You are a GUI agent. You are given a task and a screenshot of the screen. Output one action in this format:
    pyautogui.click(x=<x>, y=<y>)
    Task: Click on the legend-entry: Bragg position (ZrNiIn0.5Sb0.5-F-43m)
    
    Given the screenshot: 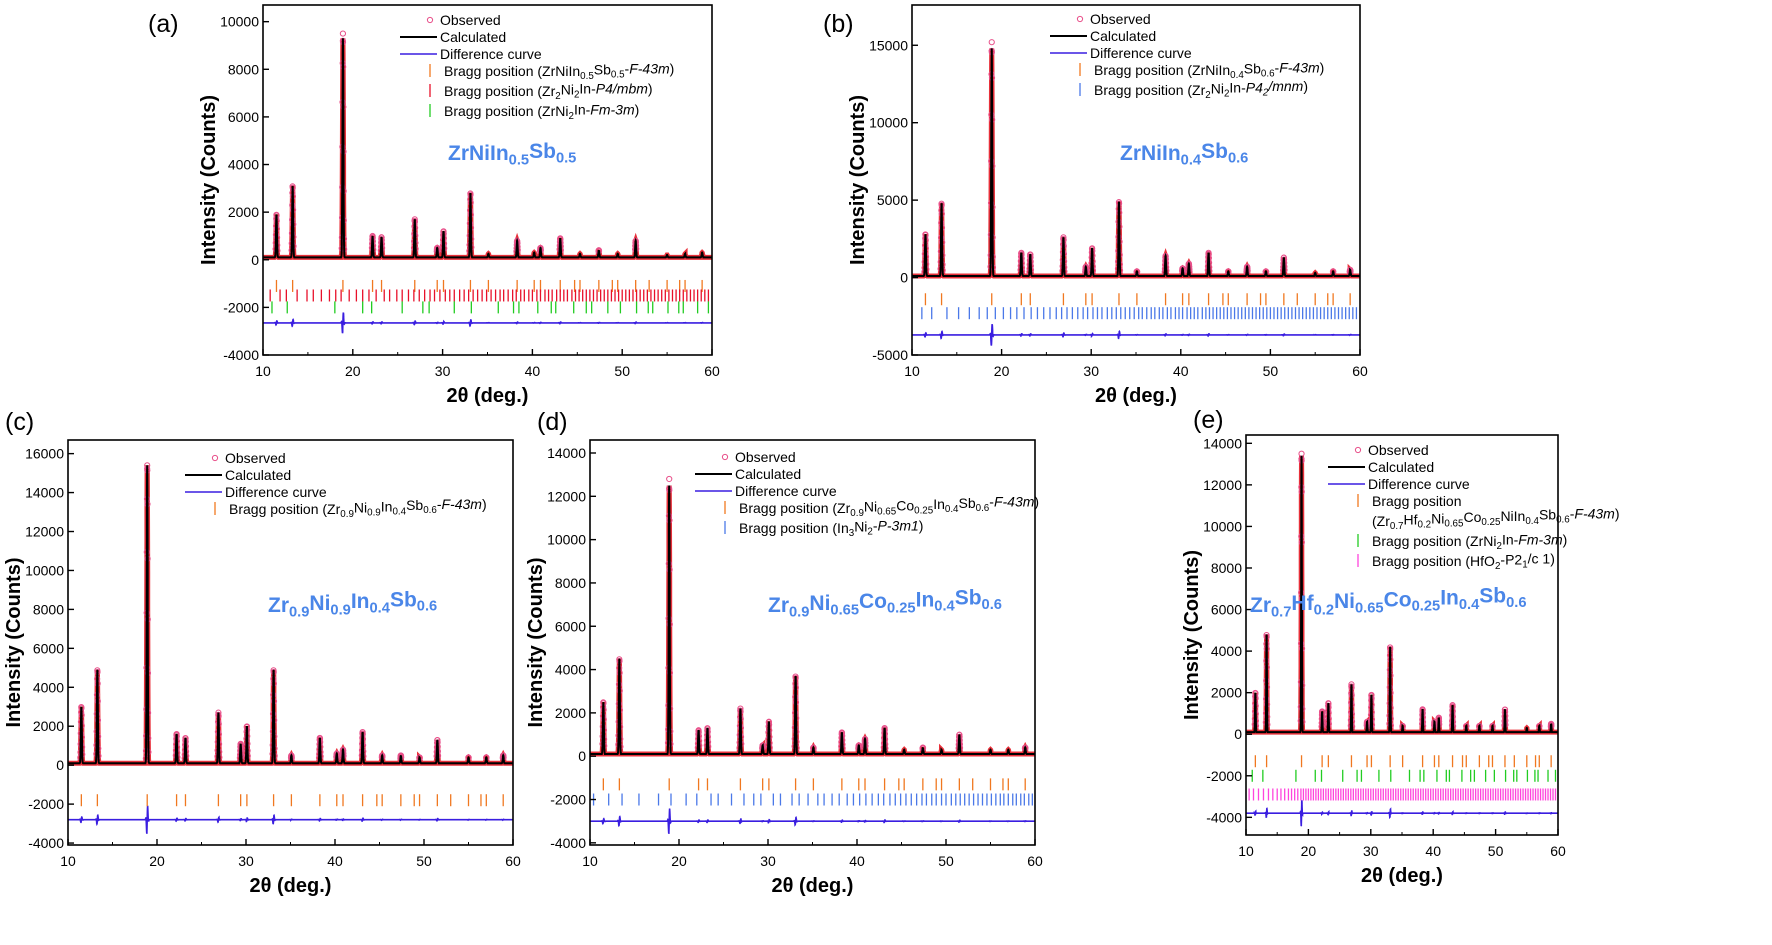 What is the action you would take?
    pyautogui.click(x=559, y=70)
    